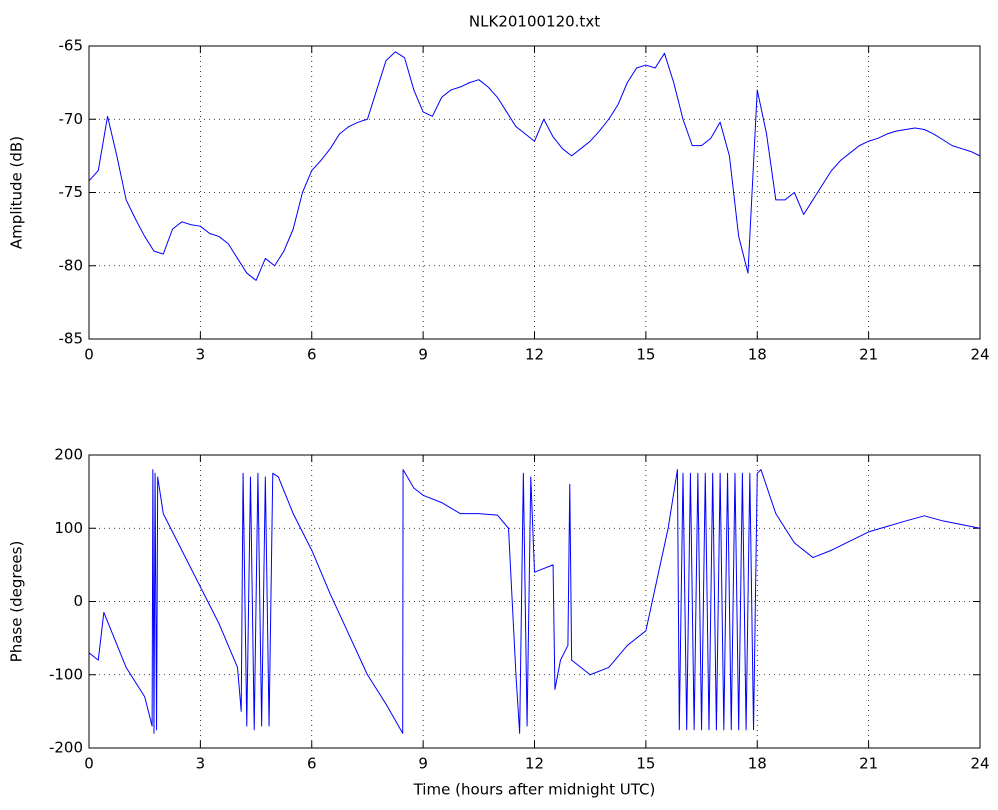 The image size is (998, 810). What do you see at coordinates (71, 119) in the screenshot?
I see `y-tick-label: -70` at bounding box center [71, 119].